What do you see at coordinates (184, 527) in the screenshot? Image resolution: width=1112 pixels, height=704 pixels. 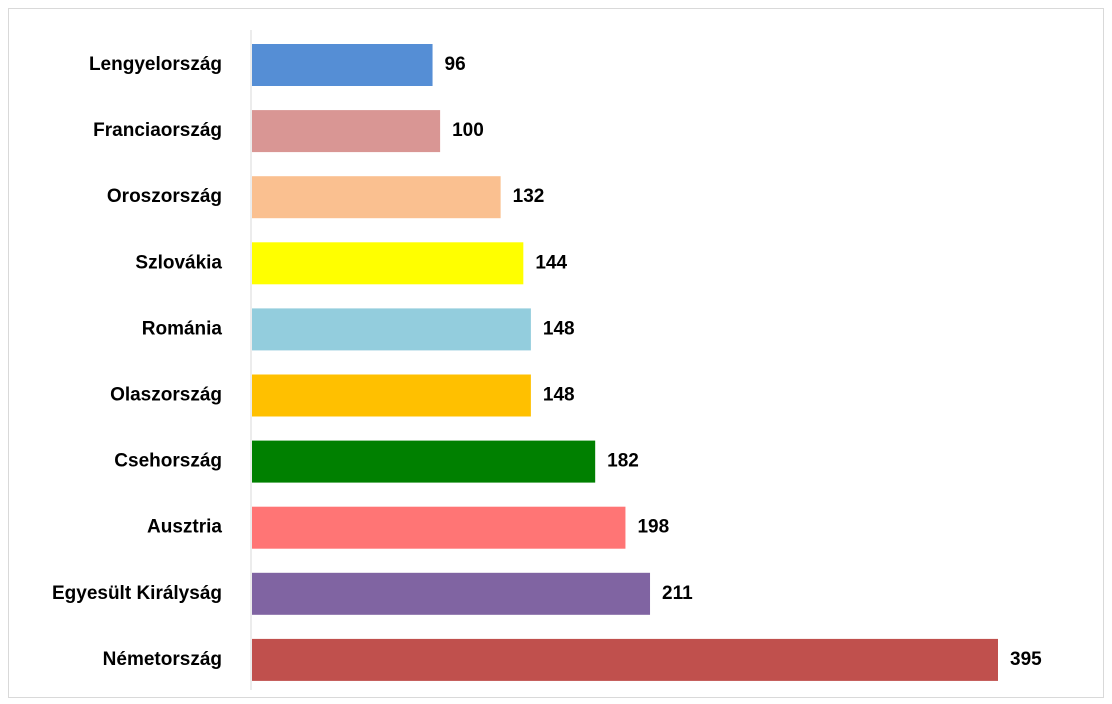 I see `category-label: Ausztria` at bounding box center [184, 527].